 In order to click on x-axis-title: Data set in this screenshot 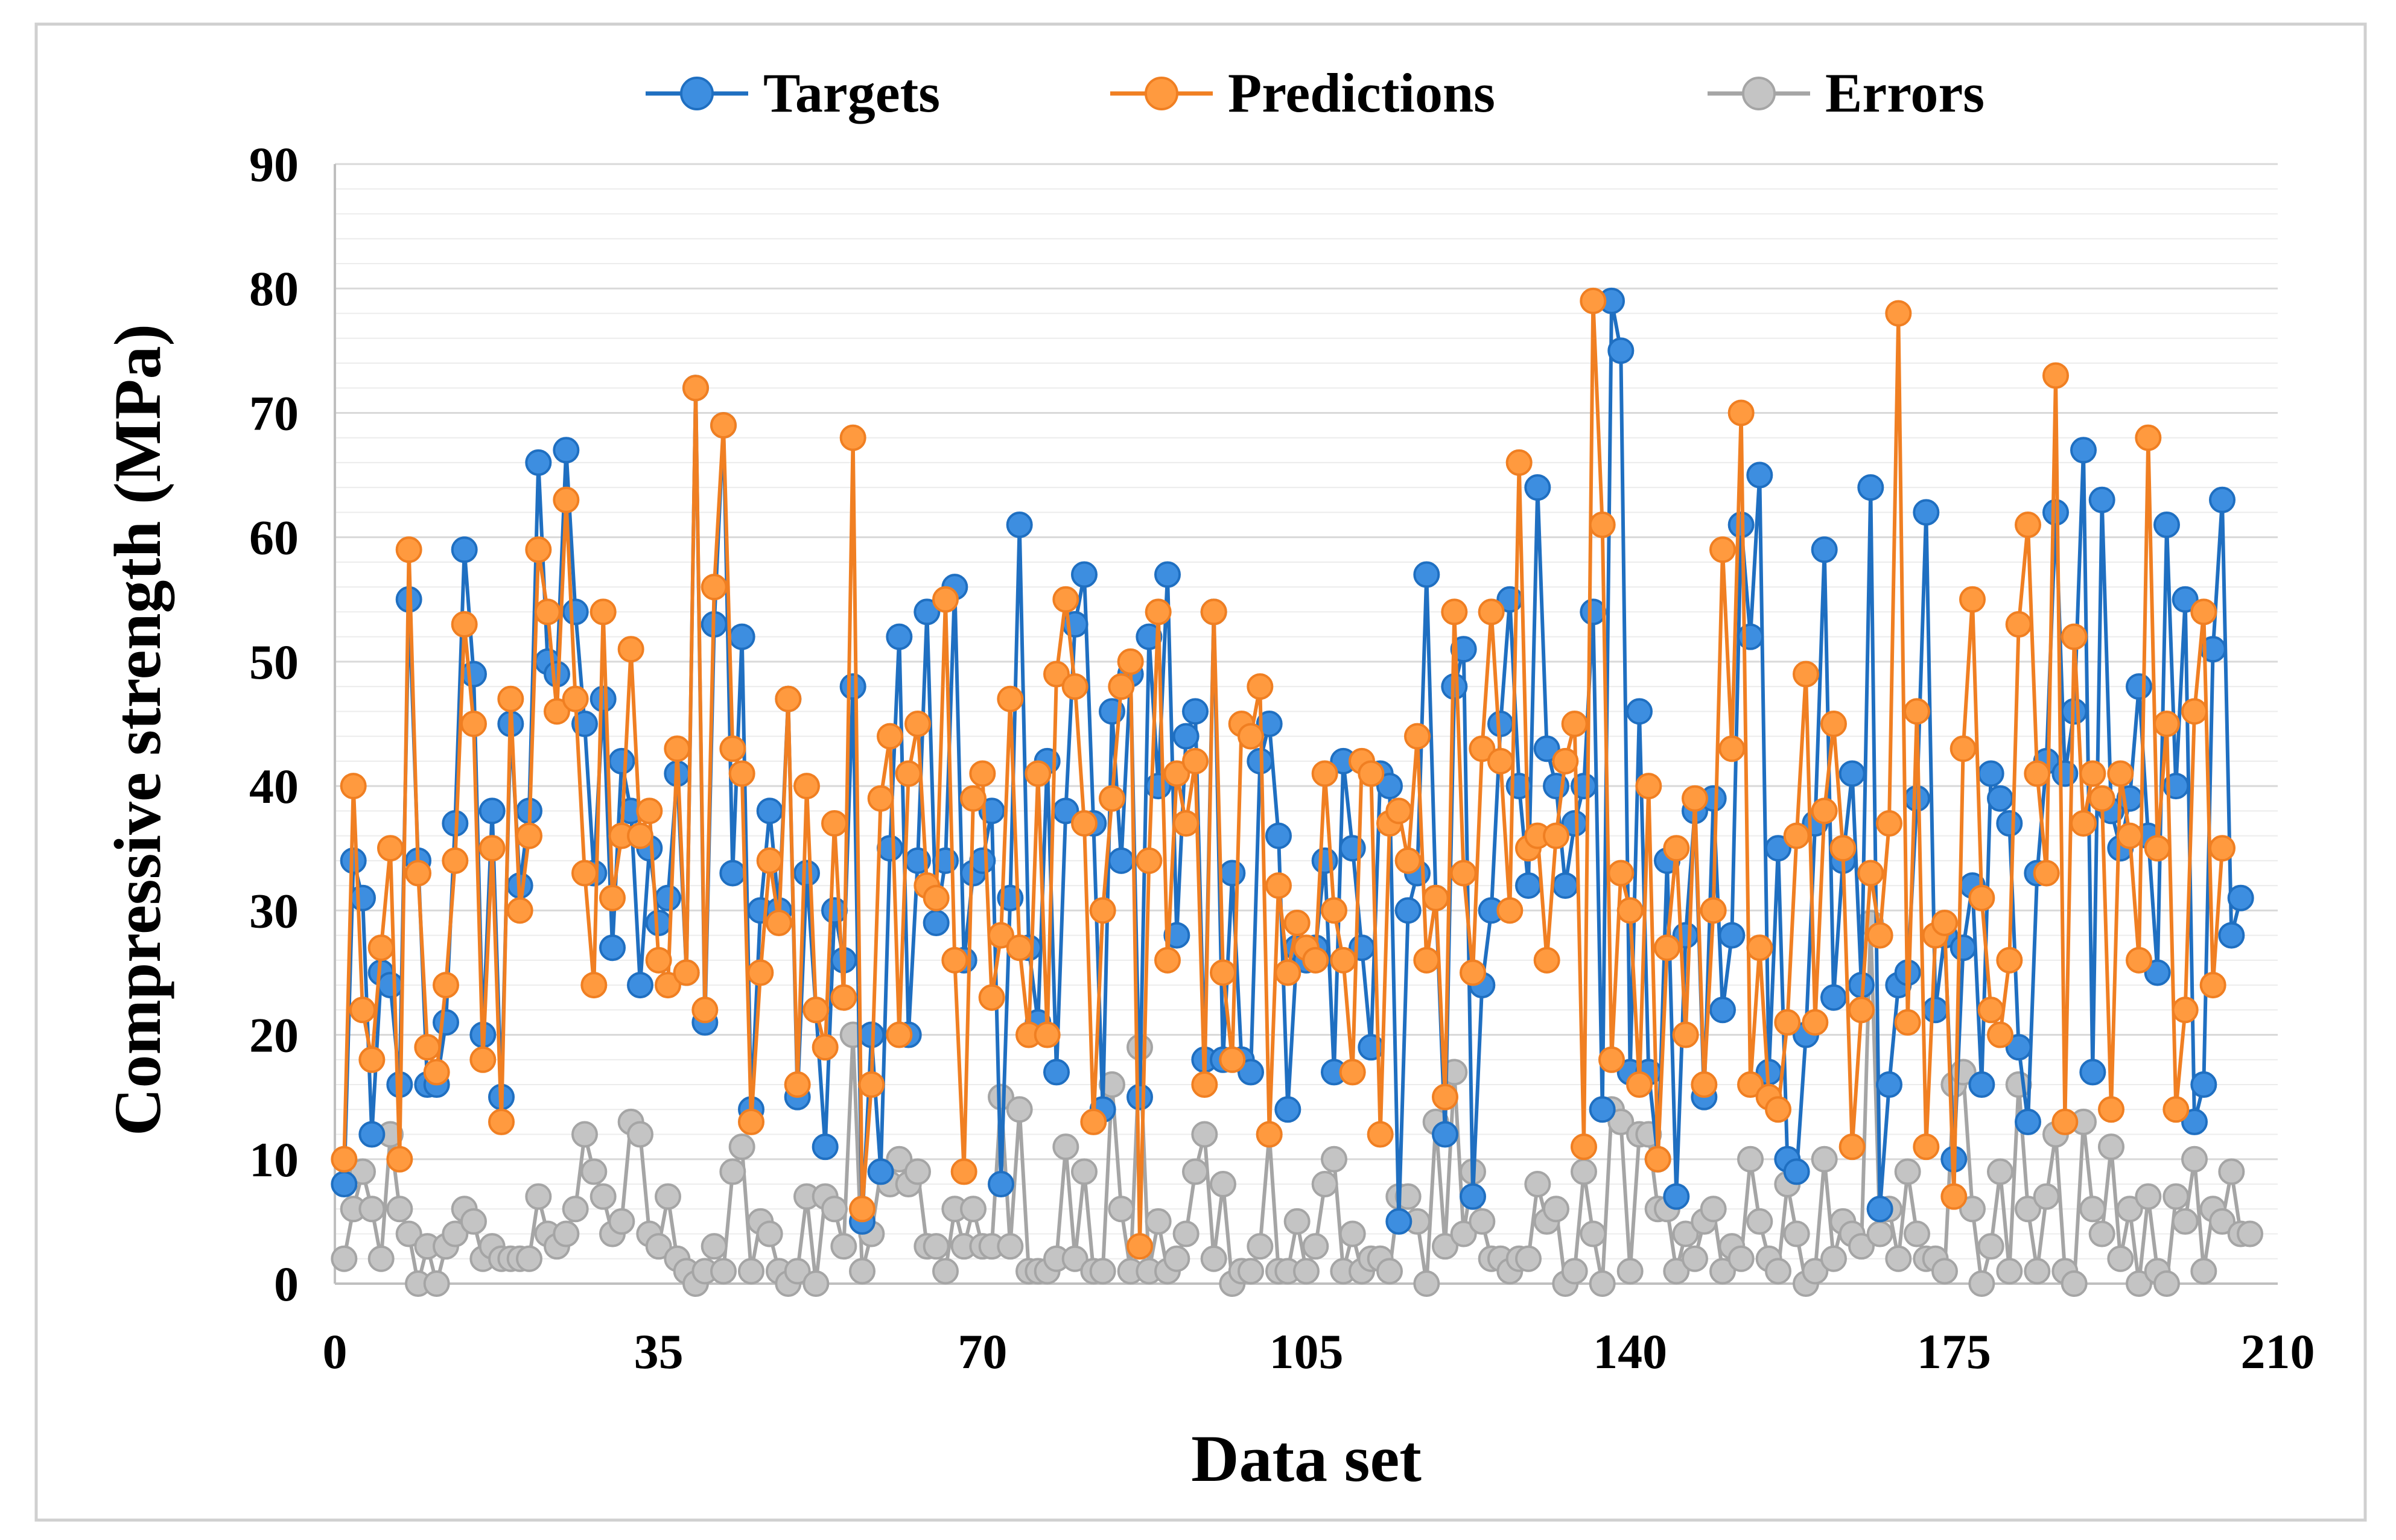, I will do `click(1306, 1458)`.